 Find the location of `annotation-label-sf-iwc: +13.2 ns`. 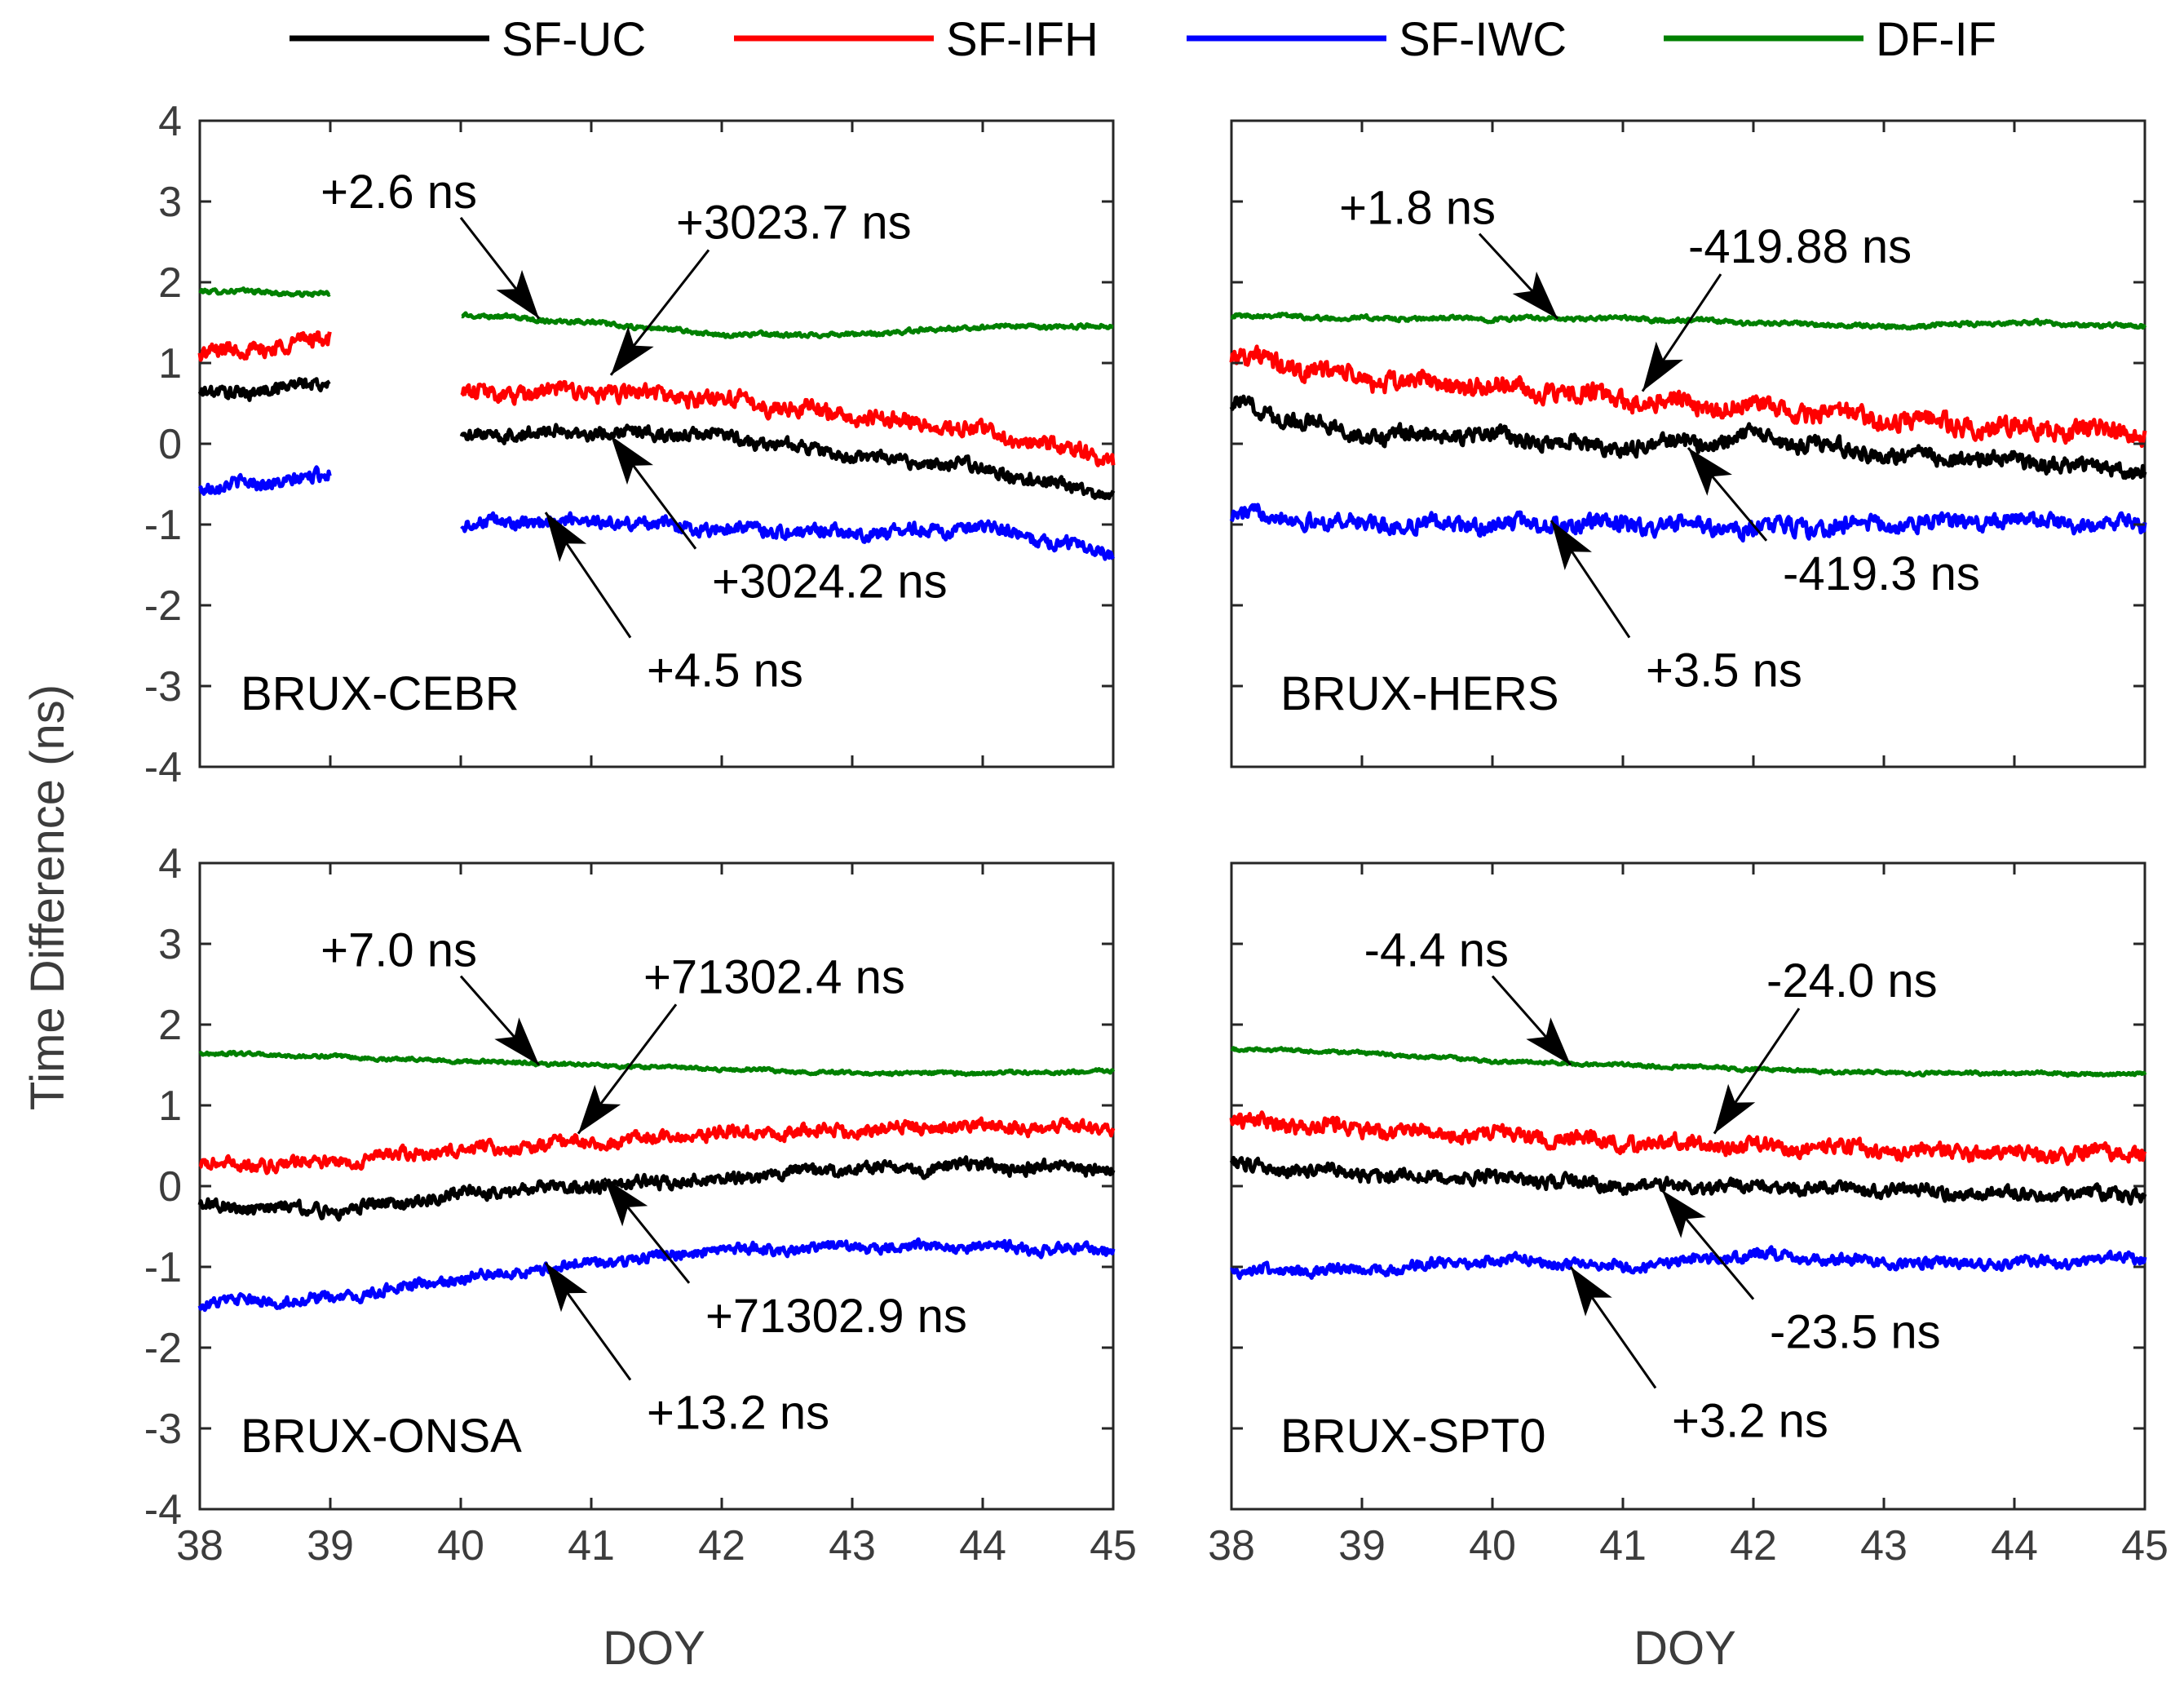

annotation-label-sf-iwc: +13.2 ns is located at coordinates (738, 1414).